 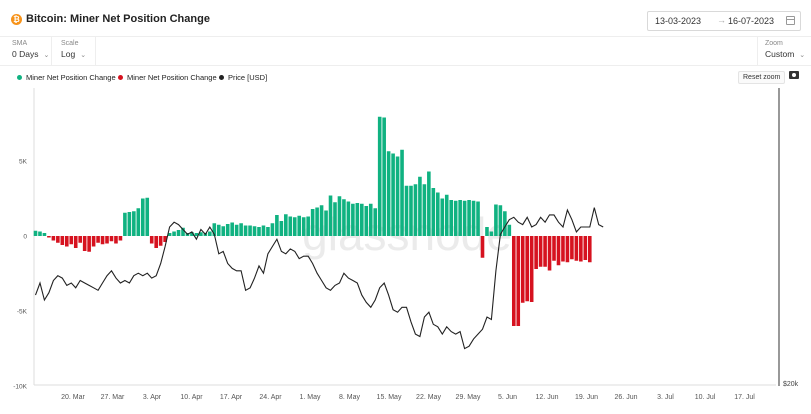 I want to click on y-tick-label: -5K, so click(x=22, y=312).